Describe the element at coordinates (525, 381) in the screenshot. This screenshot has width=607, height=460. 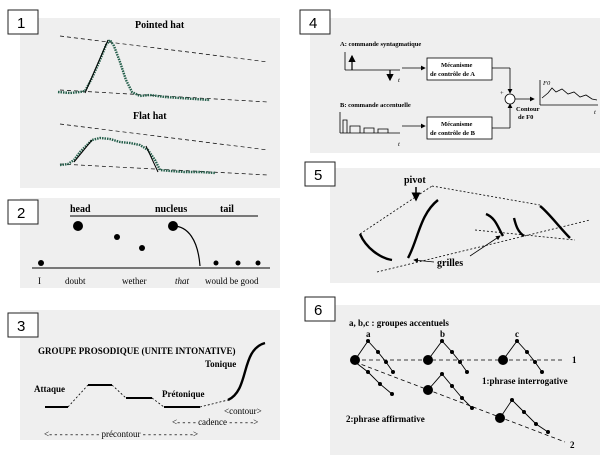
I see `interrogative-label: 1:phrase interrogative` at that location.